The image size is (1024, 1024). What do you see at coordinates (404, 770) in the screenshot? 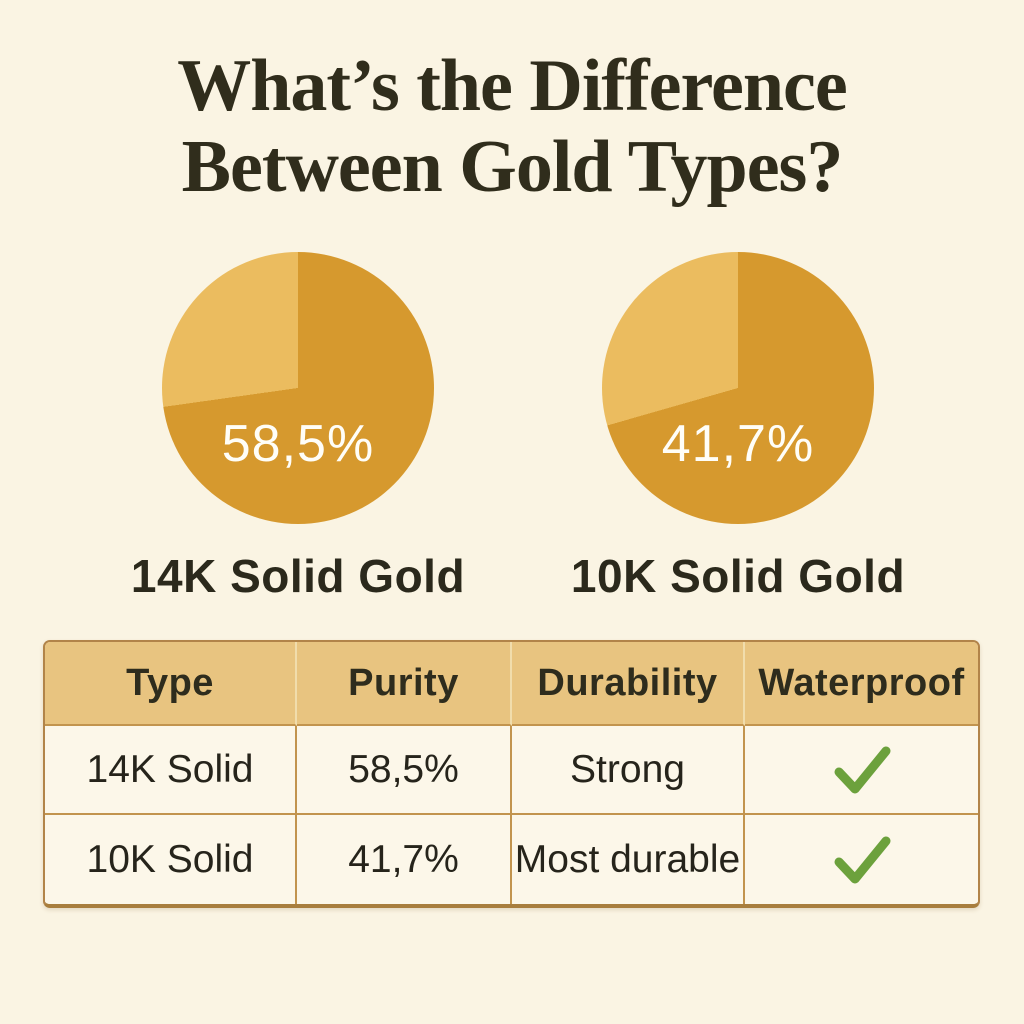
I see `cell-purity-14k: 58,5%` at bounding box center [404, 770].